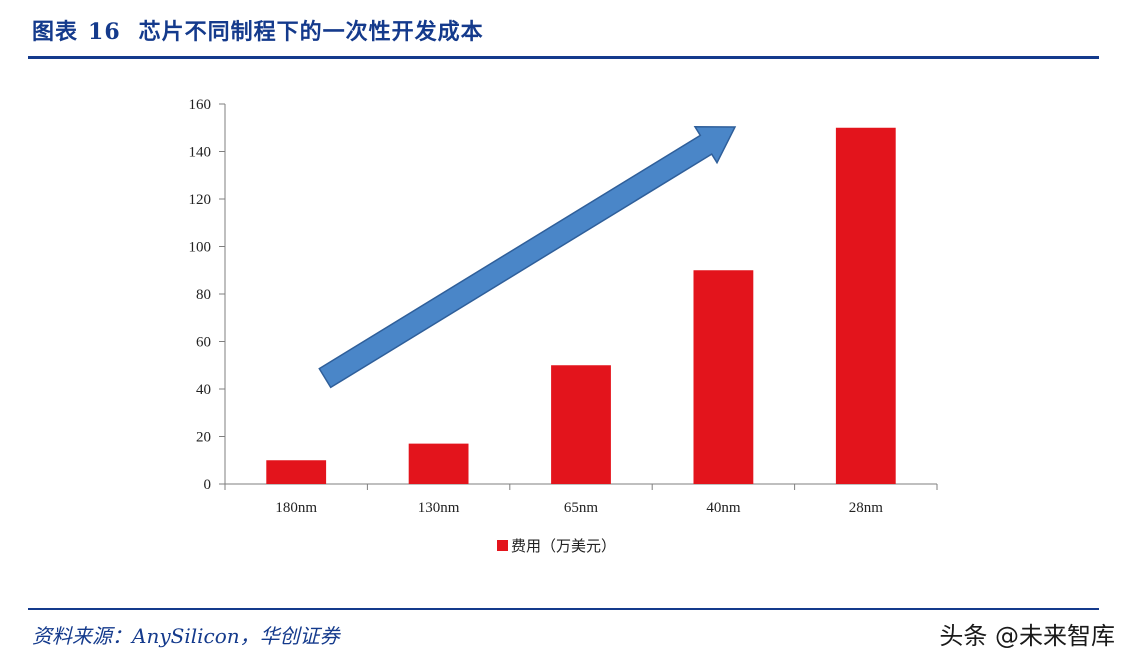 Image resolution: width=1131 pixels, height=667 pixels. What do you see at coordinates (563, 546) in the screenshot?
I see `legend-label: 费用（万美元）` at bounding box center [563, 546].